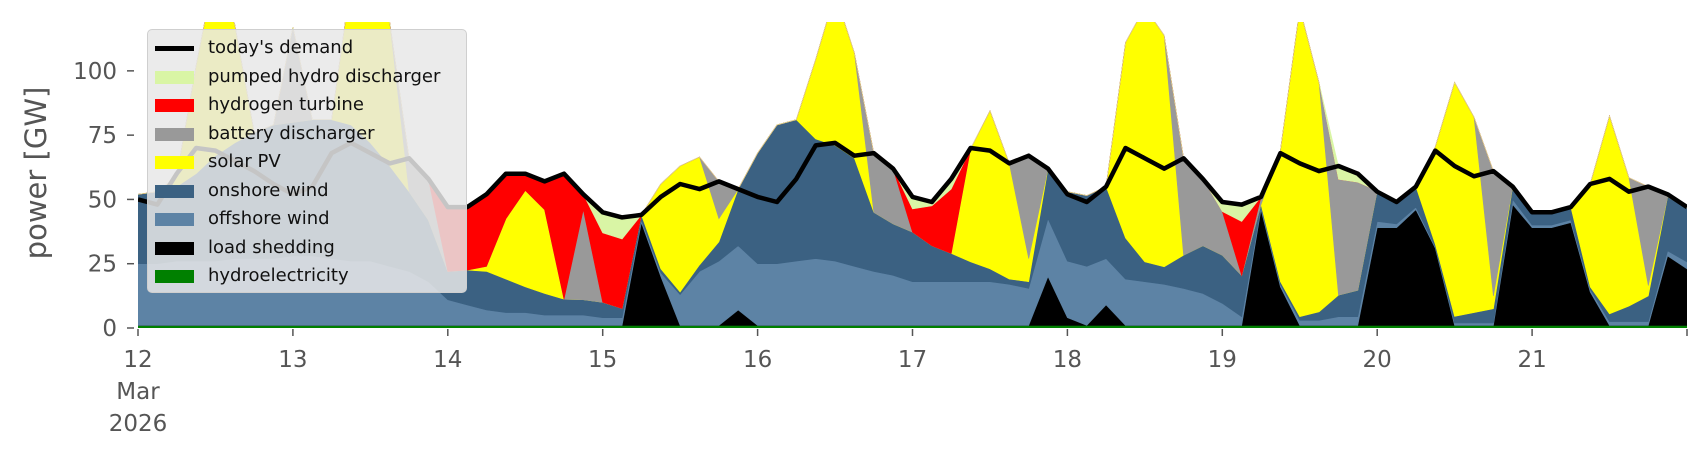 Image resolution: width=1706 pixels, height=460 pixels. What do you see at coordinates (291, 133) in the screenshot?
I see `legend-label: battery discharger` at bounding box center [291, 133].